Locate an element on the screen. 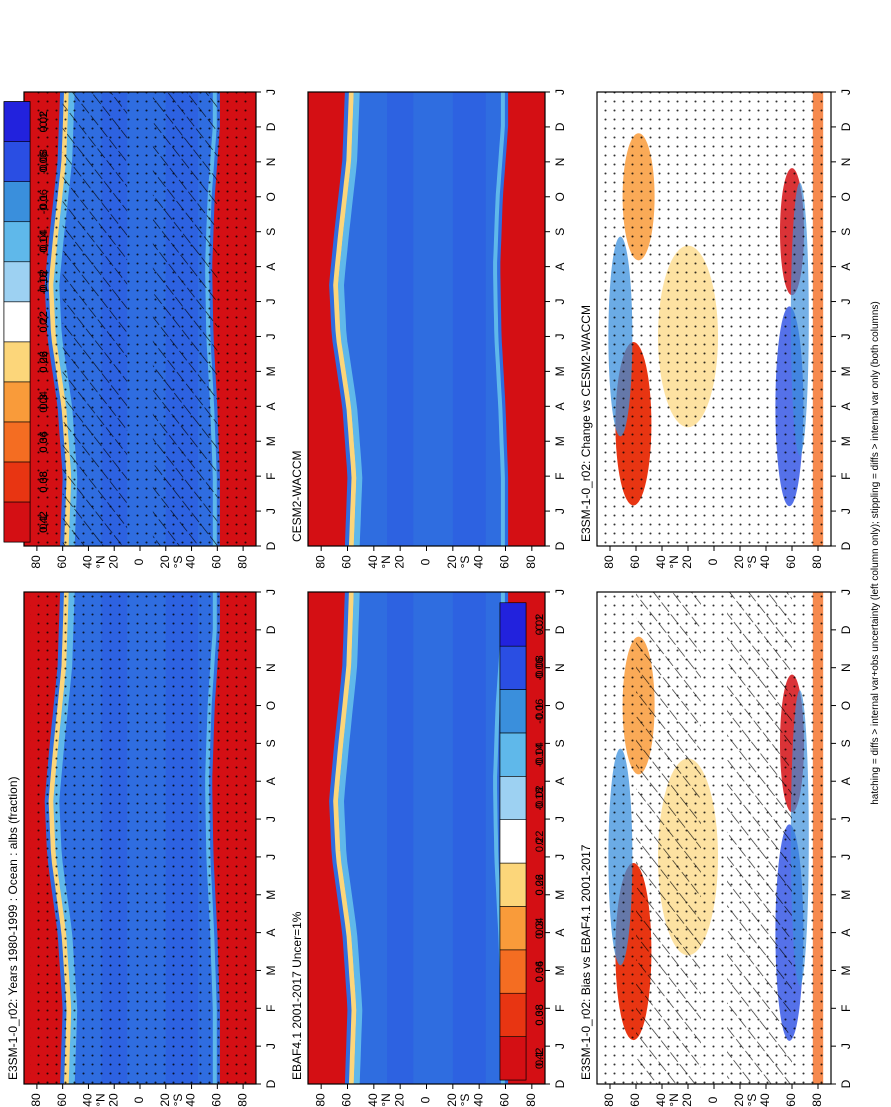  colorbar-label: 0 is located at coordinates (540, 841).